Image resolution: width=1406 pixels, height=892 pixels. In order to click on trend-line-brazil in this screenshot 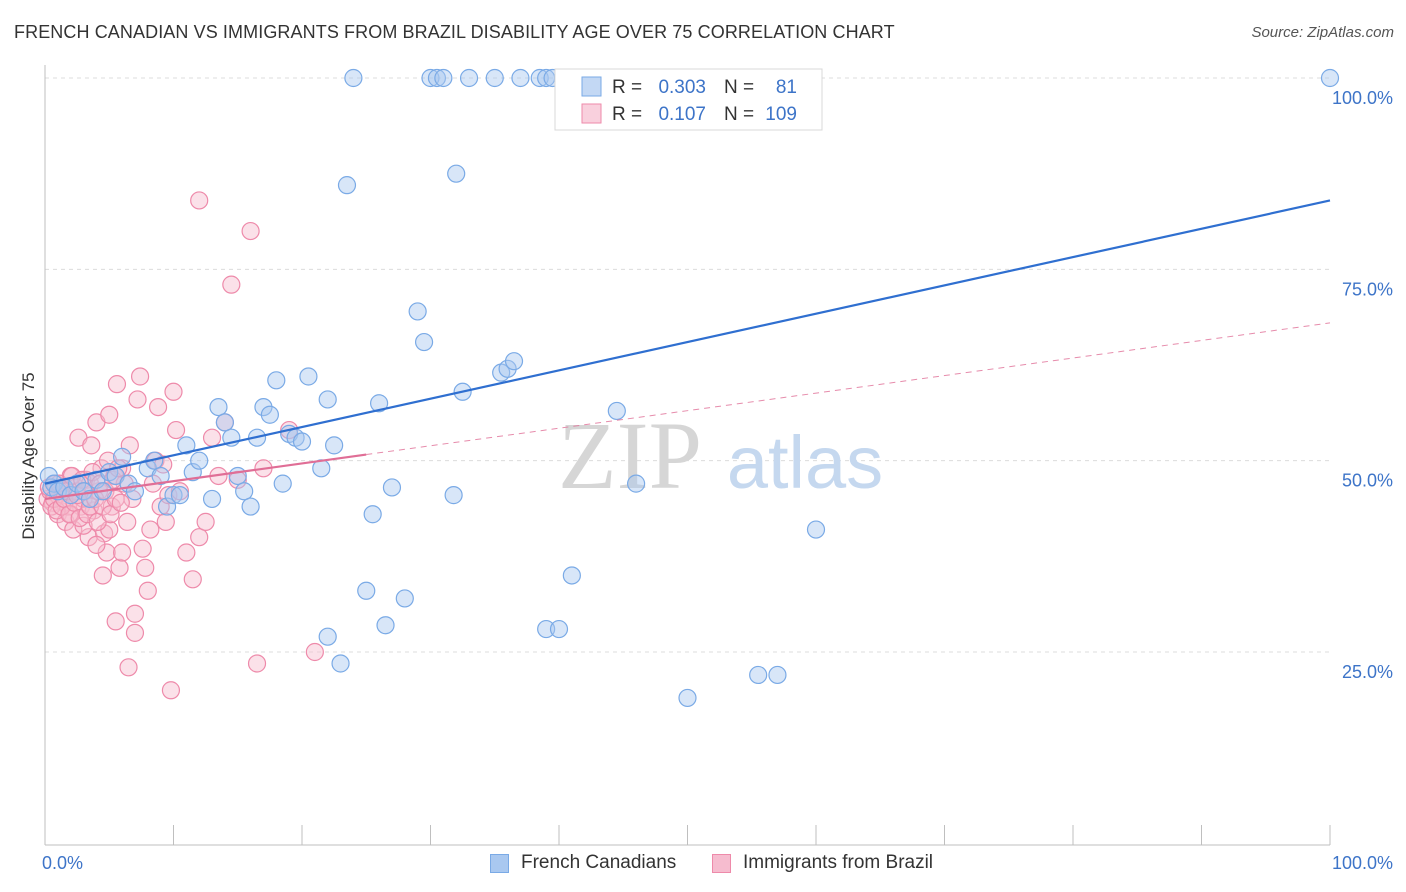, I will do `click(205, 477)`.